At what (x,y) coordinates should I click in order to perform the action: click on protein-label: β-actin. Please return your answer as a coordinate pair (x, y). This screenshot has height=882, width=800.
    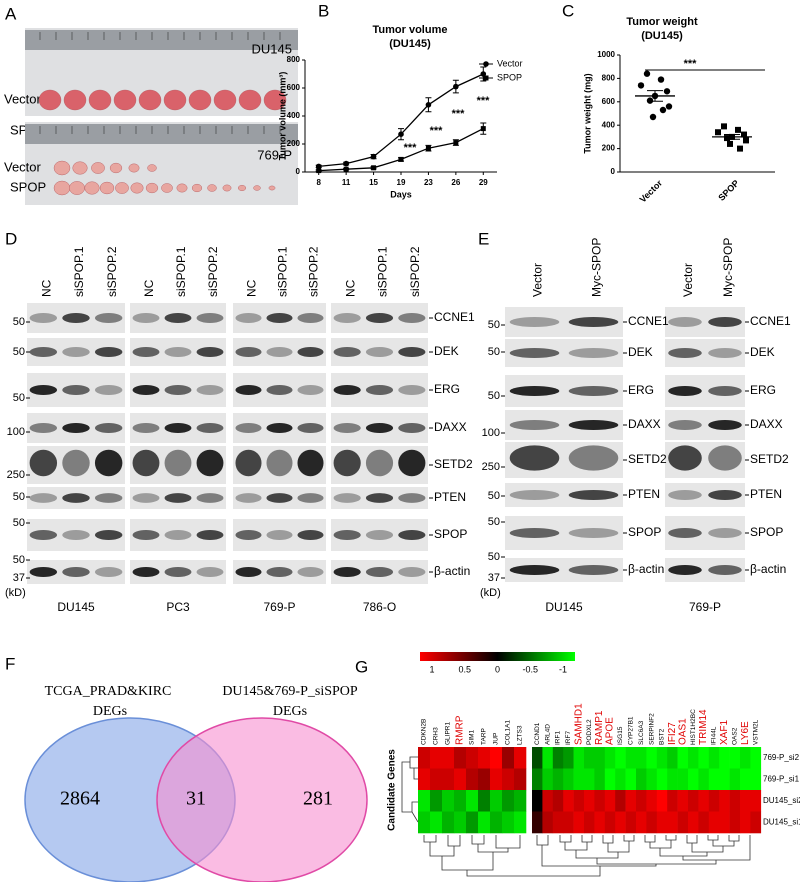
    Looking at the image, I should click on (768, 569).